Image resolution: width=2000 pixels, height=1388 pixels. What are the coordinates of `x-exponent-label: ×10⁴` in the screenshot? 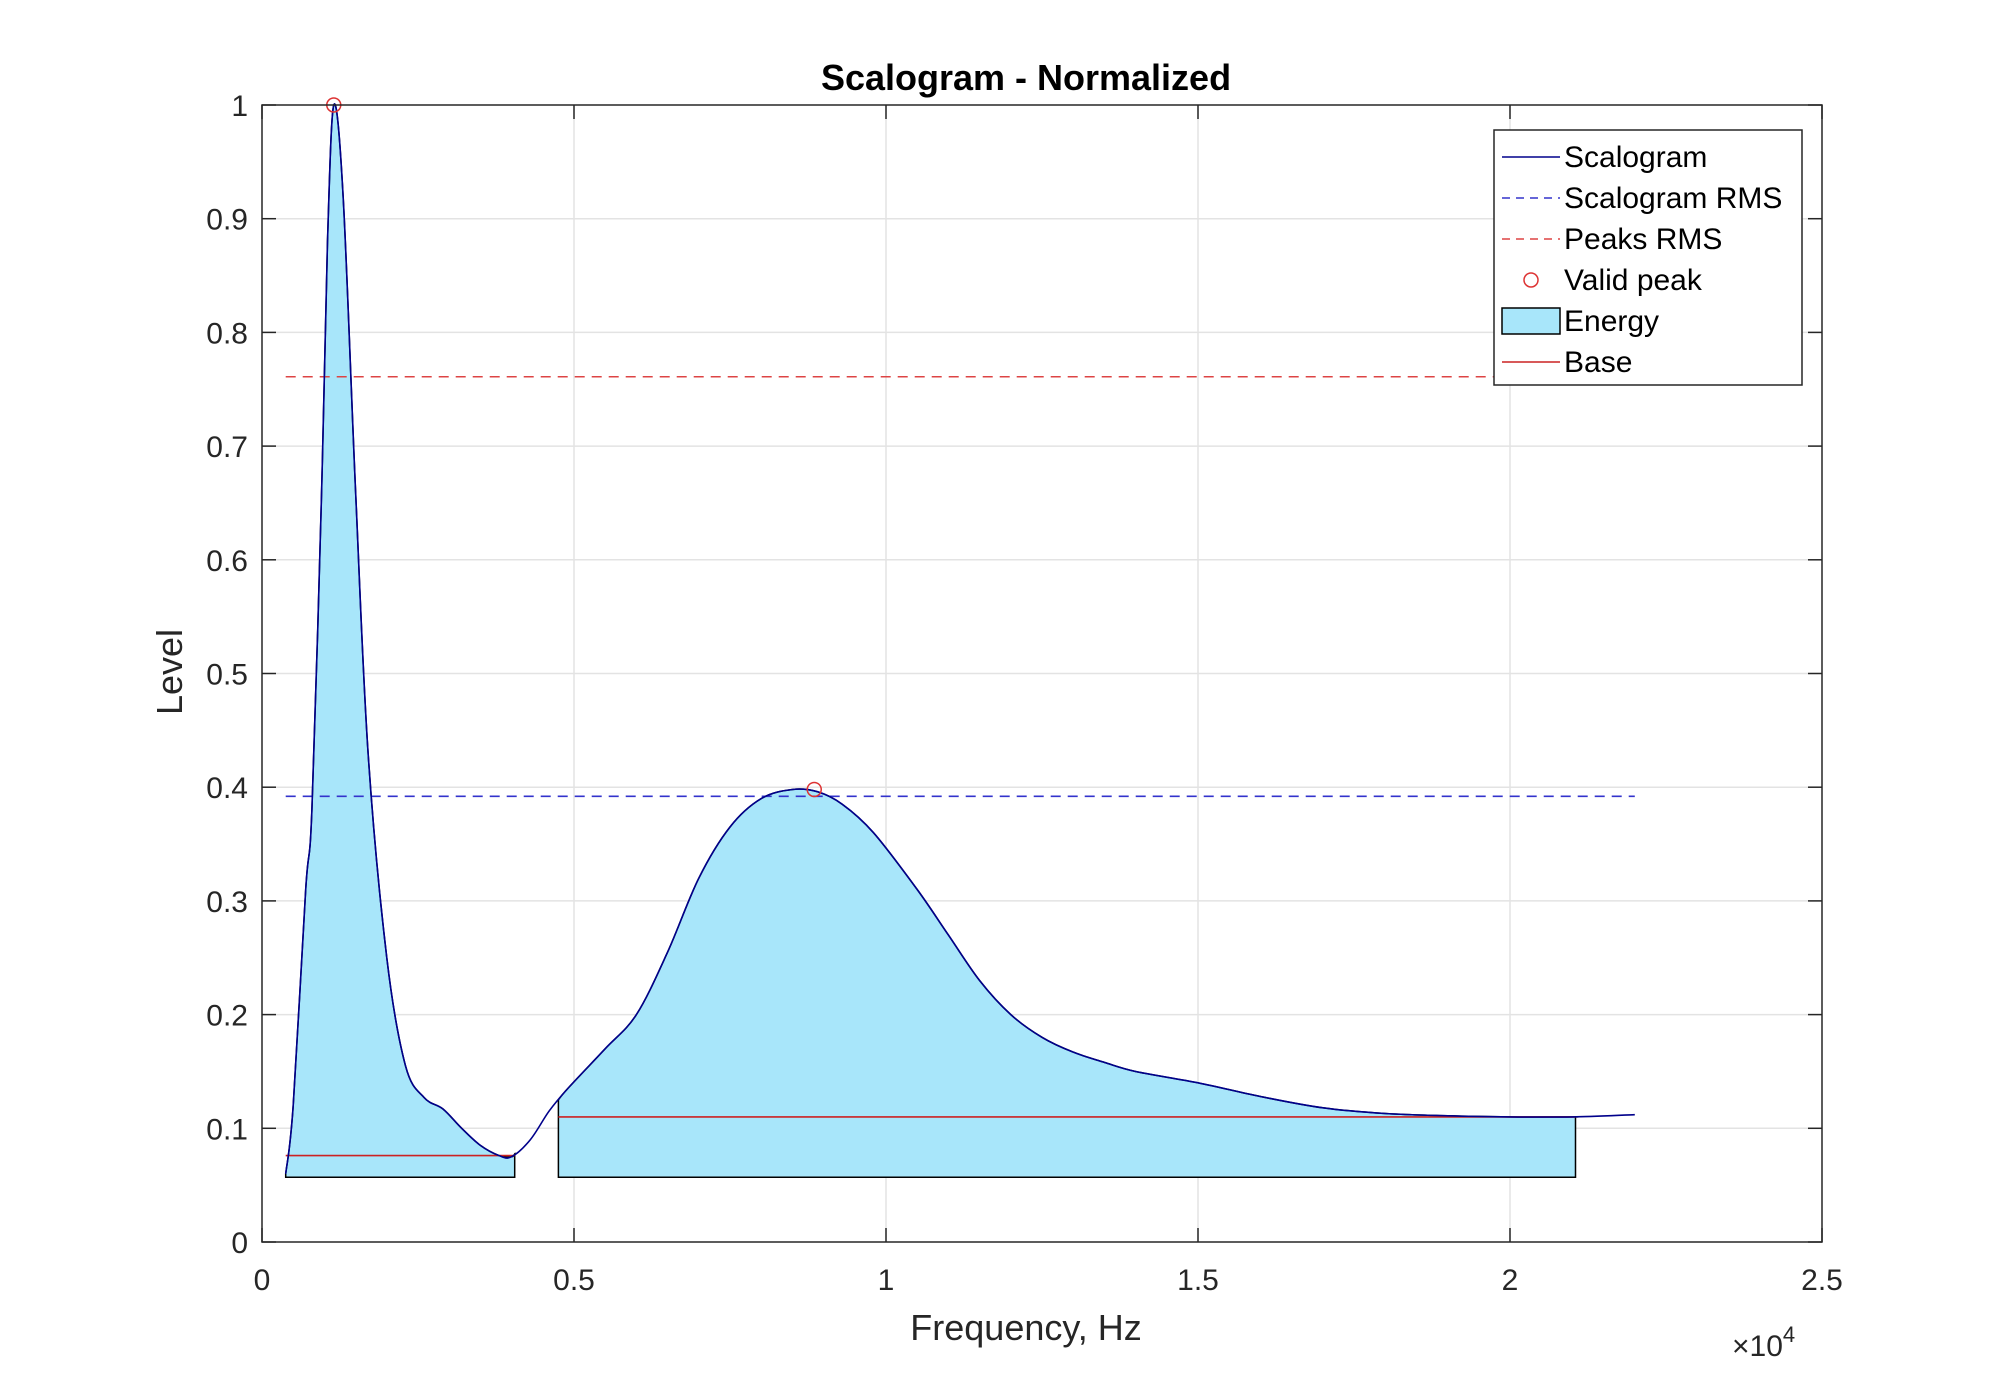 It's located at (1763, 1342).